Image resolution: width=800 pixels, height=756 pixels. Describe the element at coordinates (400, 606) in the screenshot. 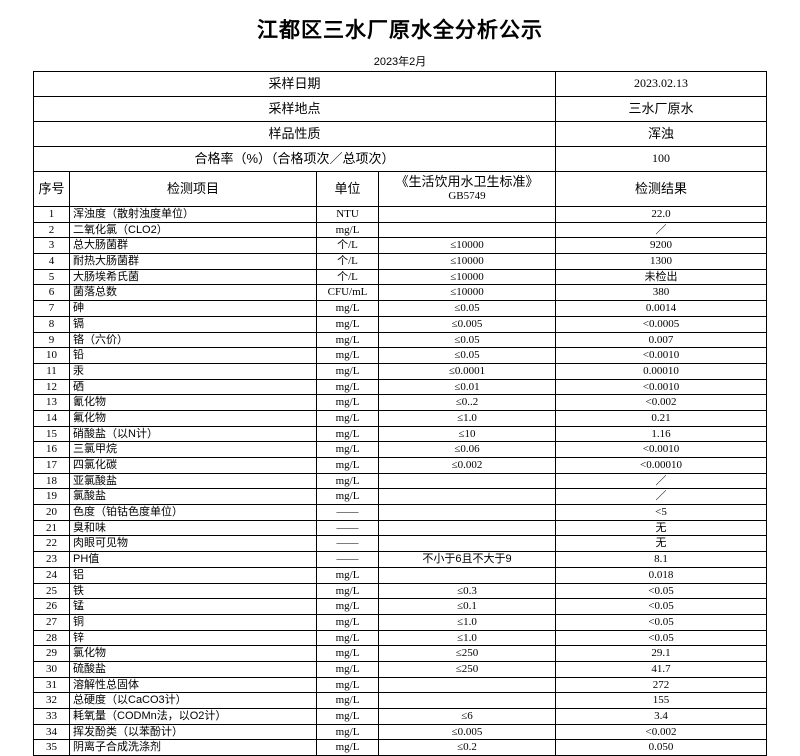

I see `table-row: 26 锰 mg/L ≤0.1 <0.05` at that location.